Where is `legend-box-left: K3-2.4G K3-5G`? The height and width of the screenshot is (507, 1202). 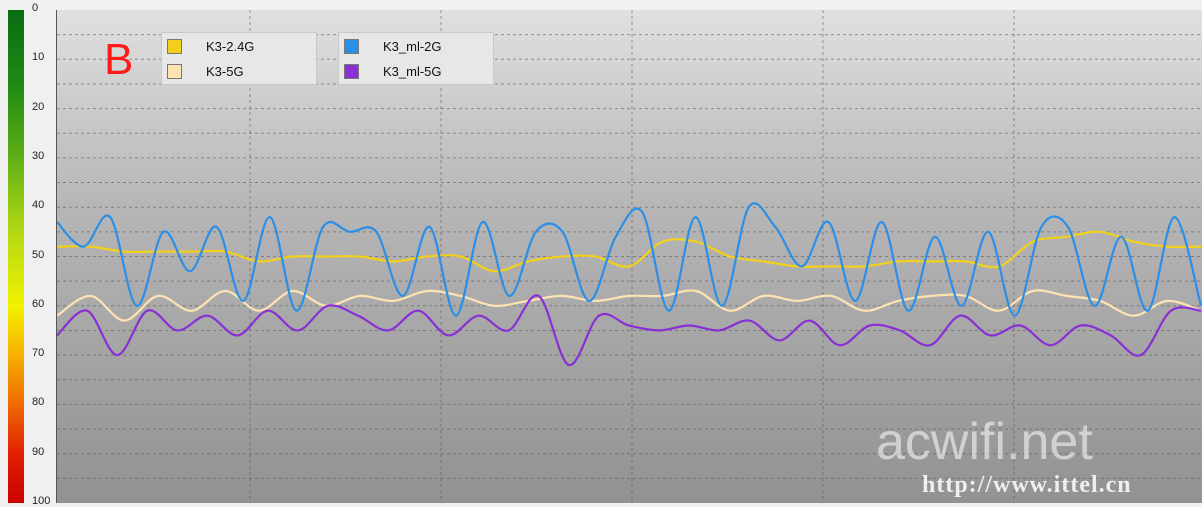
legend-box-left: K3-2.4G K3-5G is located at coordinates (239, 58).